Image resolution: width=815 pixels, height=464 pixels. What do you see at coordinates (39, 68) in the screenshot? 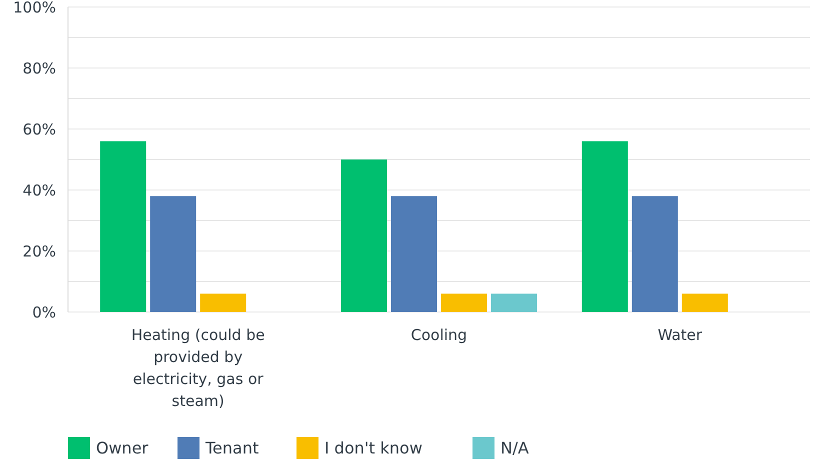
I see `y-tick-label: 80%` at bounding box center [39, 68].